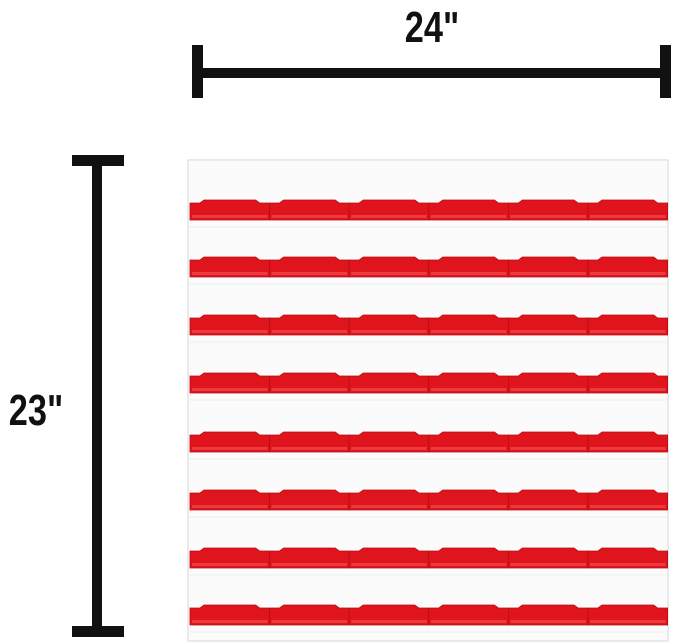 The width and height of the screenshot is (679, 643). What do you see at coordinates (197, 71) in the screenshot?
I see `width-cap-left` at bounding box center [197, 71].